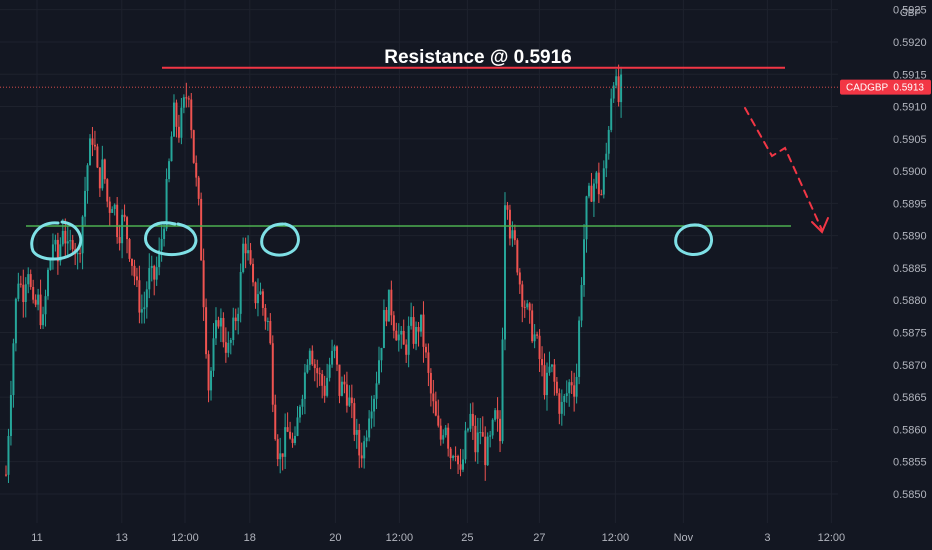  Describe the element at coordinates (910, 11) in the screenshot. I see `y-tick-label: 0.5925` at that location.